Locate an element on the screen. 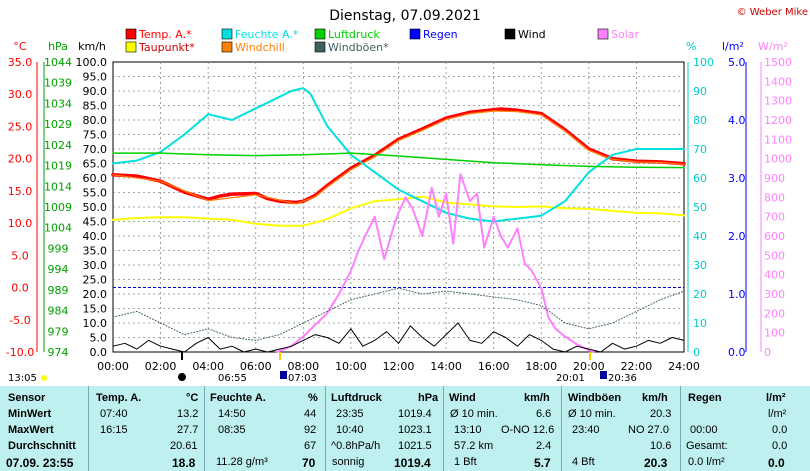  temp-tick-label: -5.0 is located at coordinates (19, 320).